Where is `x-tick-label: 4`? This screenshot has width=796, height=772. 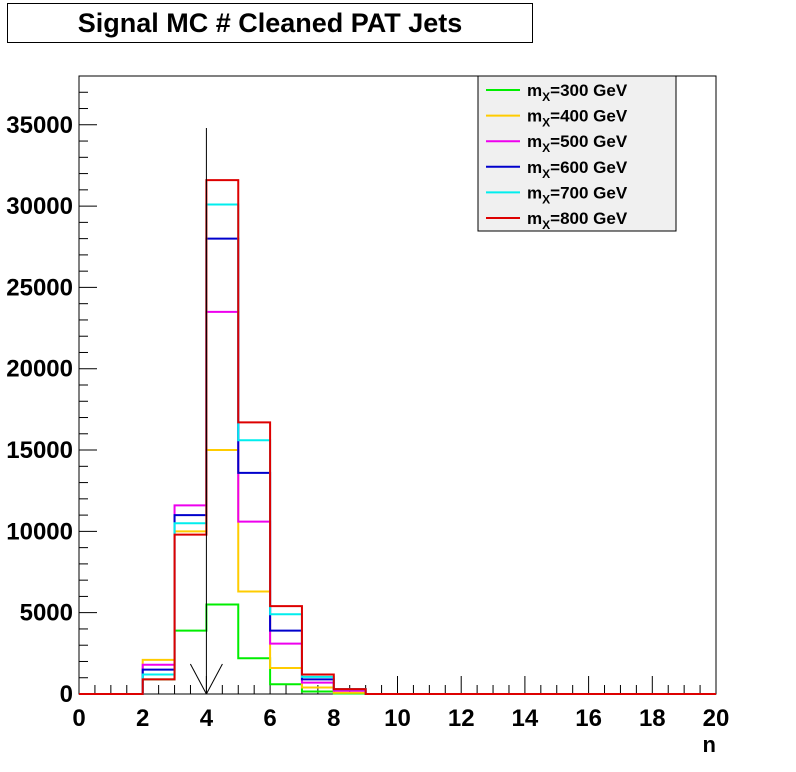 x-tick-label: 4 is located at coordinates (207, 718).